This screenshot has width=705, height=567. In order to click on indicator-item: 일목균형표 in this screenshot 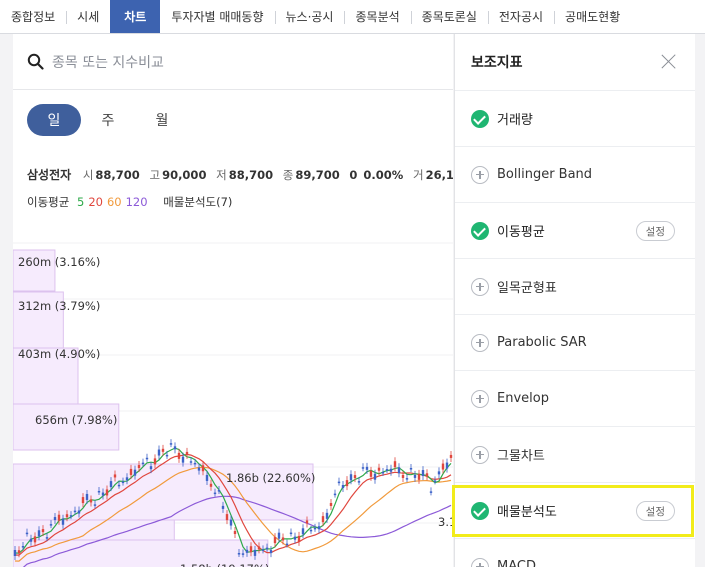, I will do `click(575, 286)`.